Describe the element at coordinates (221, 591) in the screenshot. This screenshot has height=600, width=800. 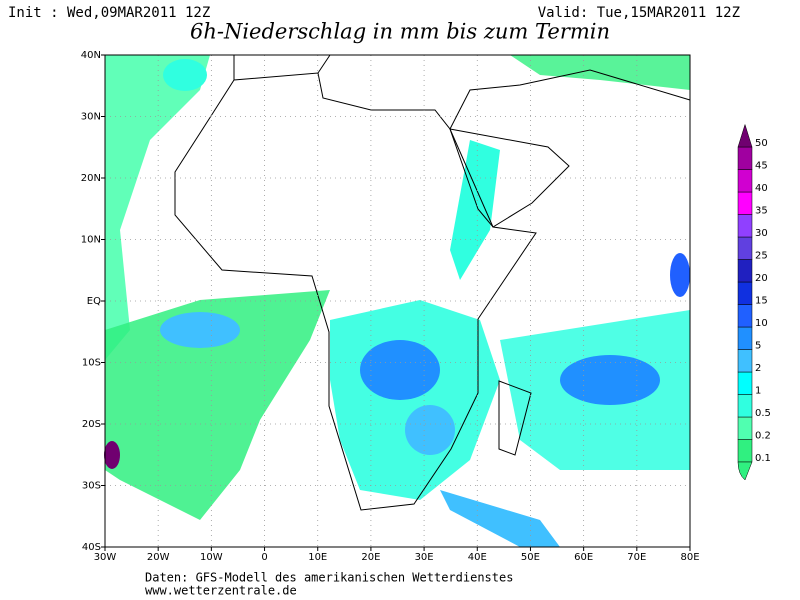
I see `website: www.wetterzentrale.de` at that location.